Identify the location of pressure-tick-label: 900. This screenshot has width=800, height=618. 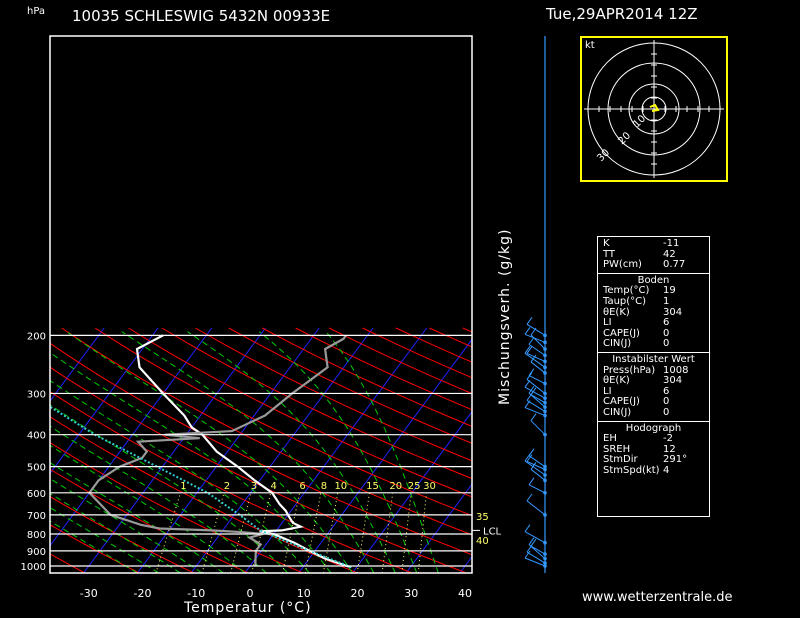
(36, 552).